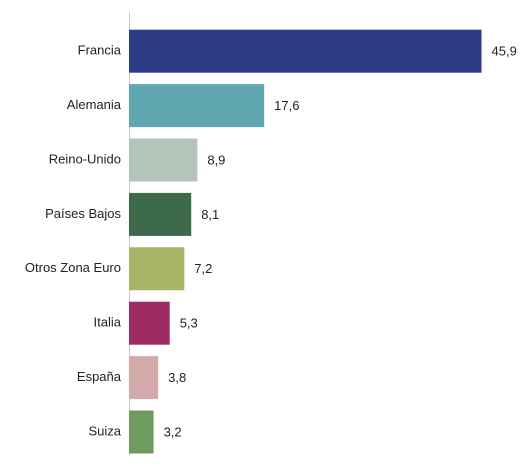  Describe the element at coordinates (210, 214) in the screenshot. I see `value-label: 8,1` at that location.